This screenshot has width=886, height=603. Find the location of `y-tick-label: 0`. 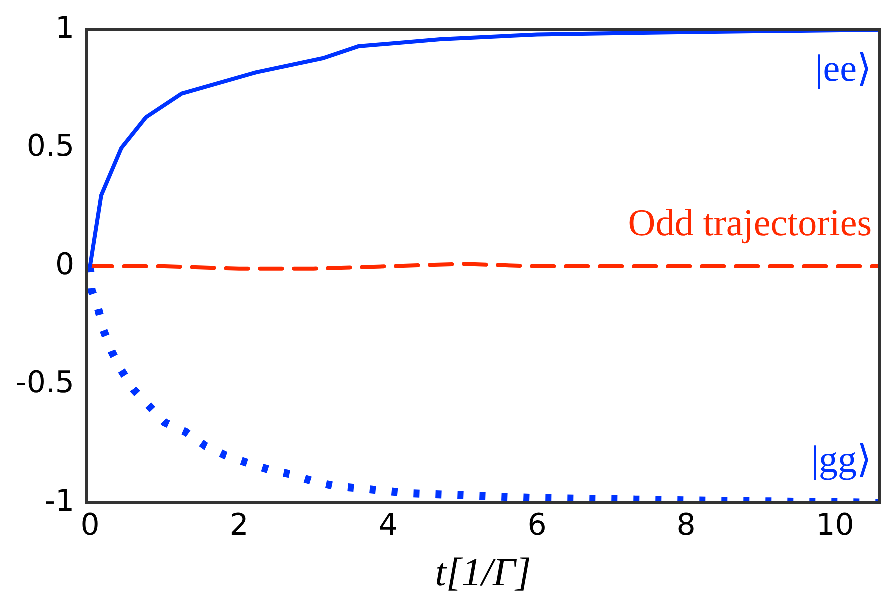

y-tick-label: 0 is located at coordinates (65, 264).